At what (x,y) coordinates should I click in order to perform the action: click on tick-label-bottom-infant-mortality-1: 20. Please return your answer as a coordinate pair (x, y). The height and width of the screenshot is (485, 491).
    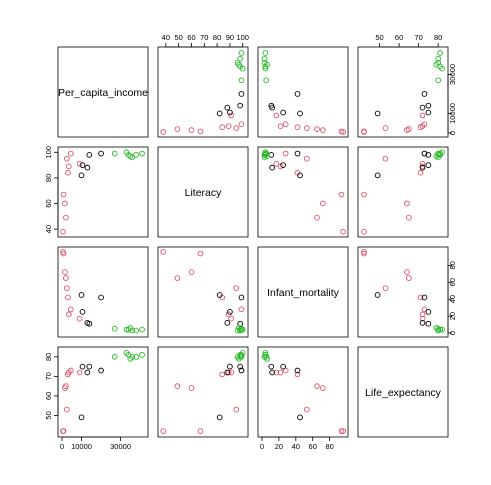
    Looking at the image, I should click on (279, 446).